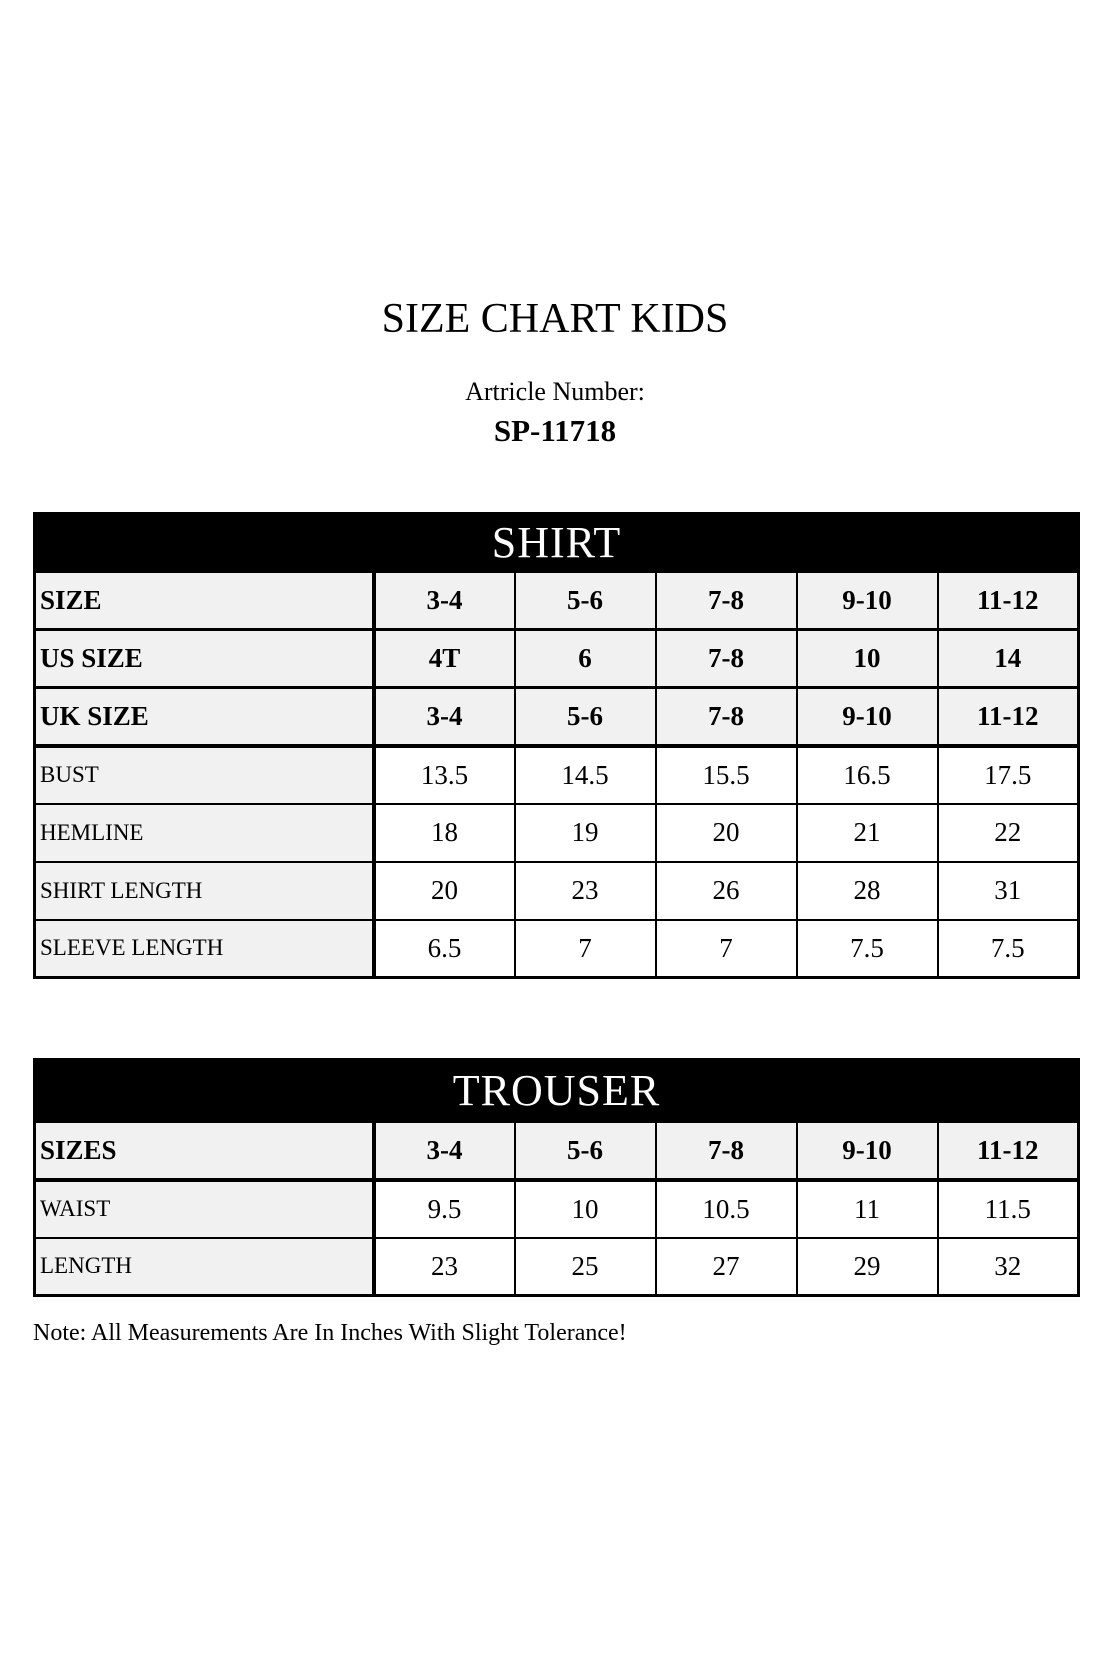  I want to click on cell: 22, so click(1008, 832).